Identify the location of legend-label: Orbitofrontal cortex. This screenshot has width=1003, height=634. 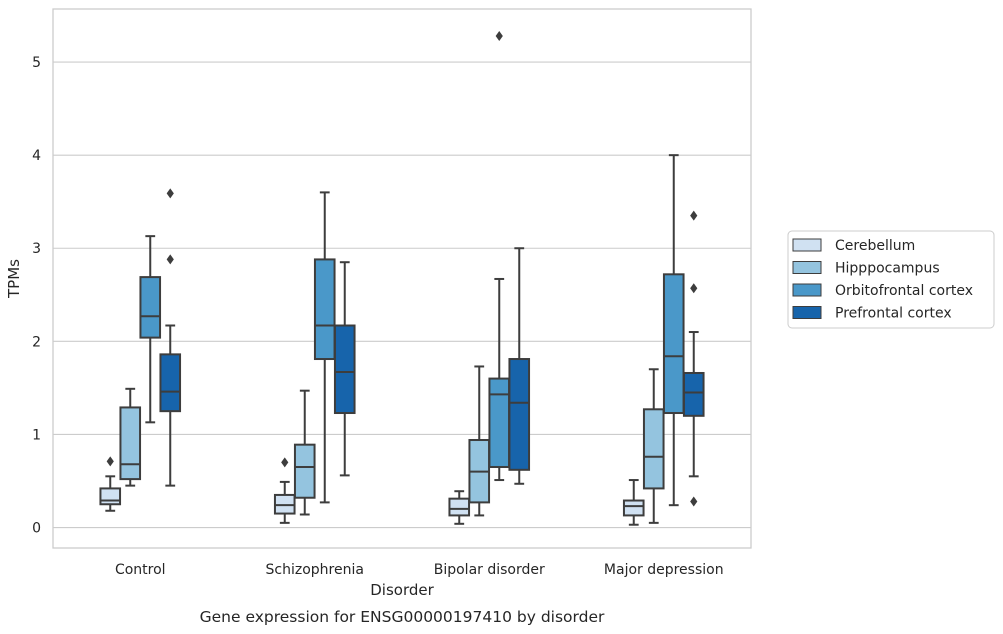
(904, 291).